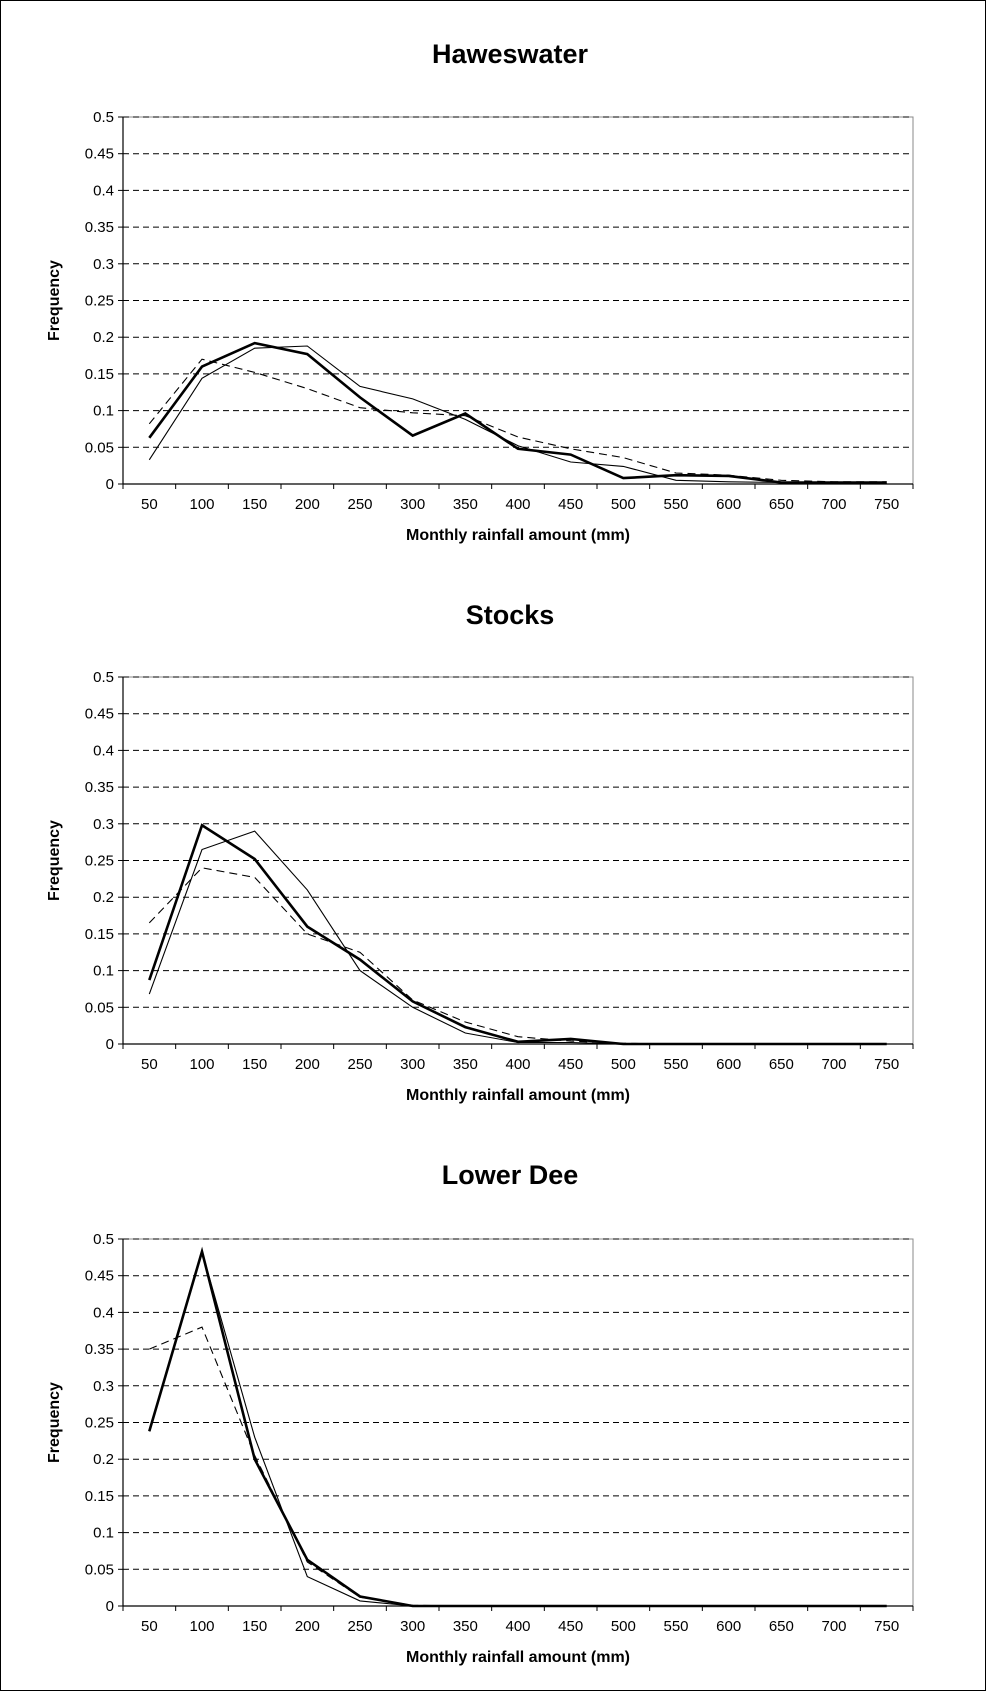 The height and width of the screenshot is (1692, 986). I want to click on chart-title: Stocks, so click(510, 615).